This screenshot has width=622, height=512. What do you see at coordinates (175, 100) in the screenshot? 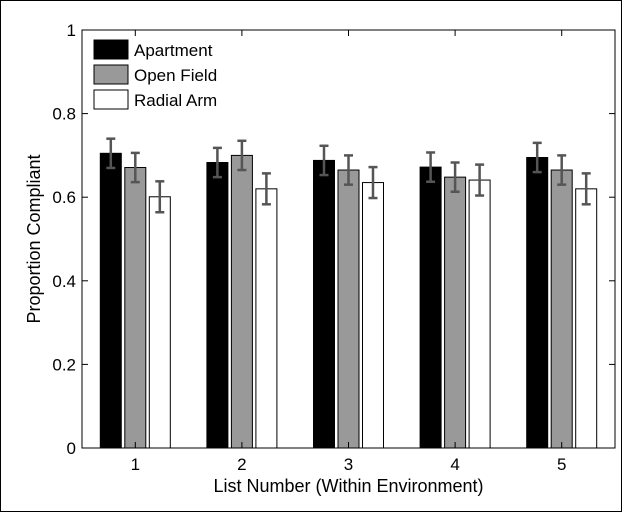
I see `legend-label: Radial Arm` at bounding box center [175, 100].